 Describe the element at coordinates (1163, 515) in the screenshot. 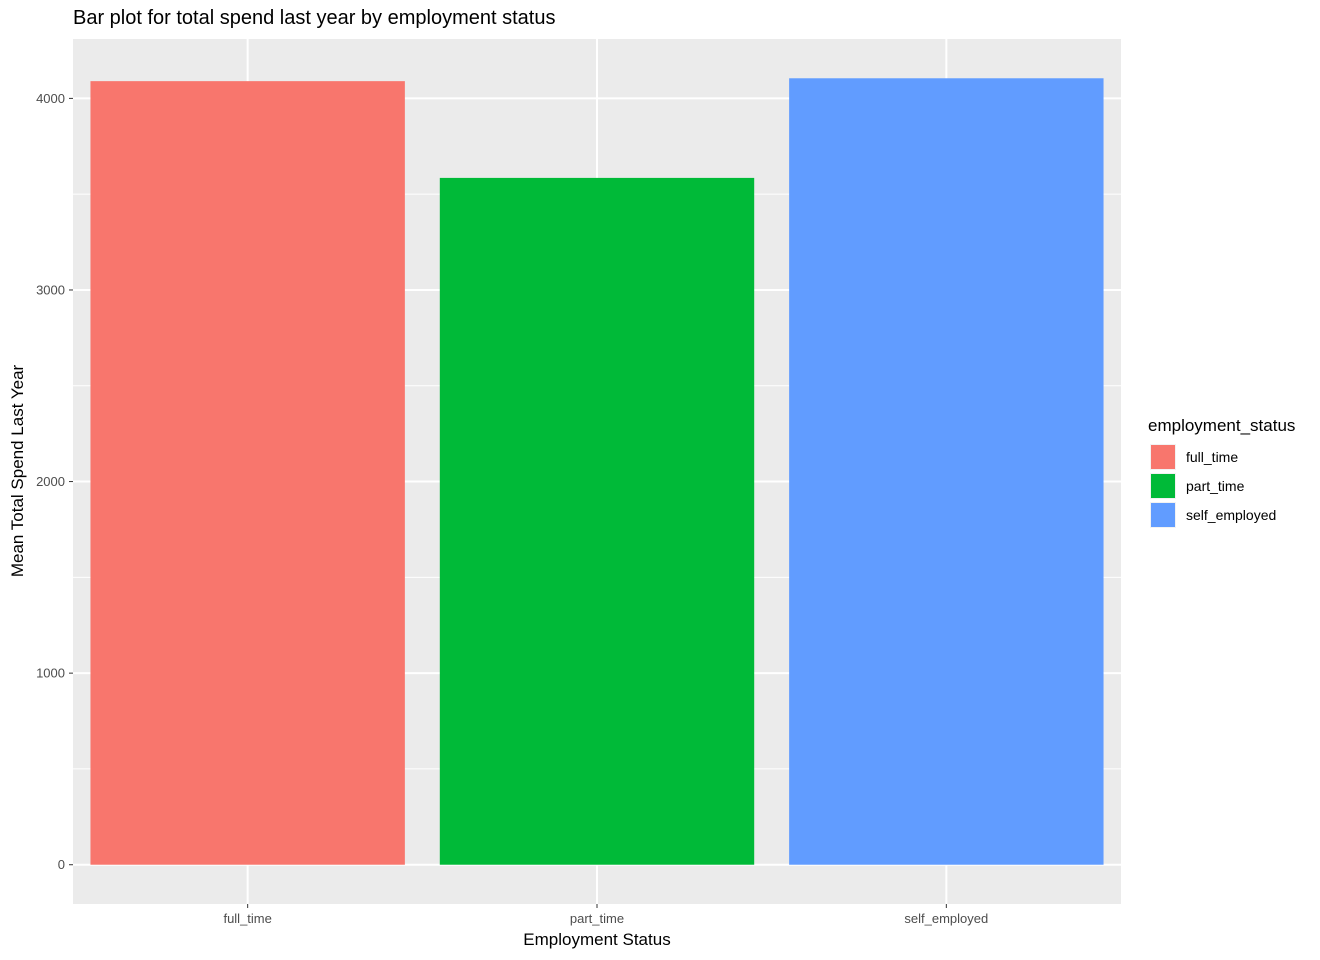

I see `legend-swatch-self-employed` at that location.